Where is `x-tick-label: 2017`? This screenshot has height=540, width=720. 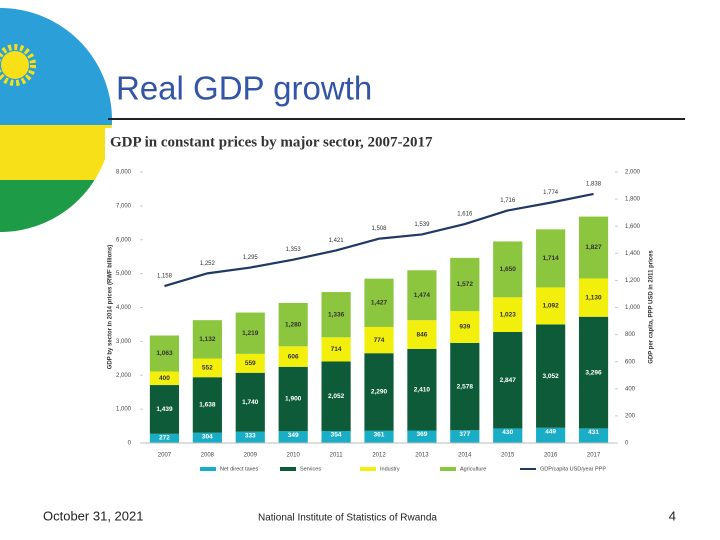
x-tick-label: 2017 is located at coordinates (594, 456).